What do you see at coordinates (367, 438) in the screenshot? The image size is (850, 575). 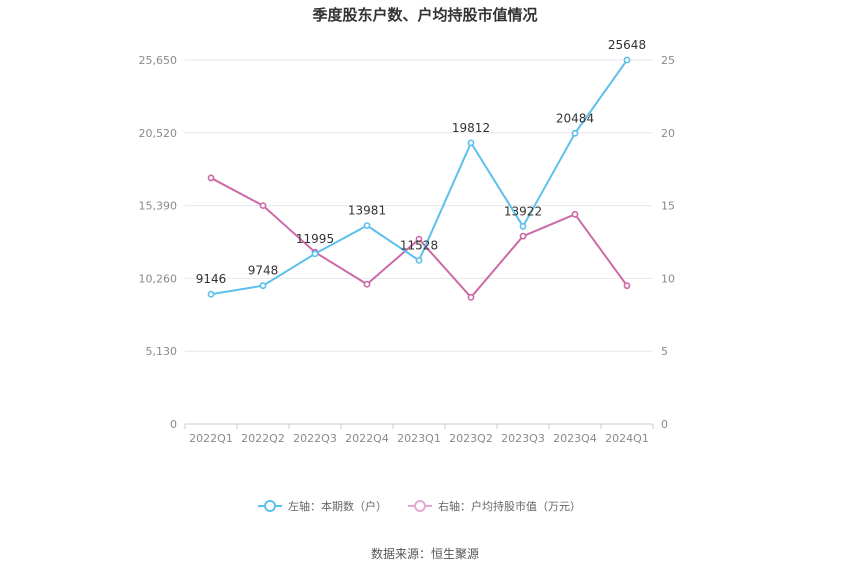 I see `x-tick-label: 2022Q4` at bounding box center [367, 438].